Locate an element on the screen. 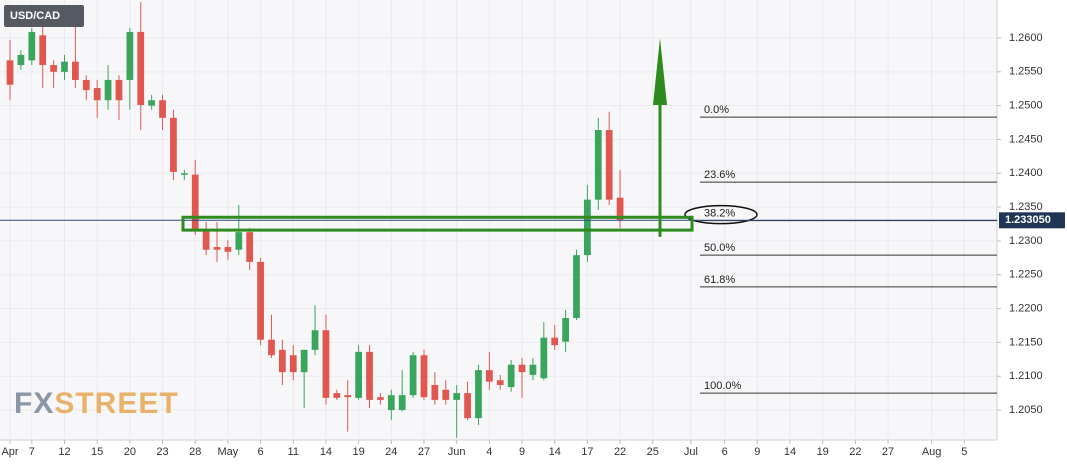  last-price-box is located at coordinates (1032, 220).